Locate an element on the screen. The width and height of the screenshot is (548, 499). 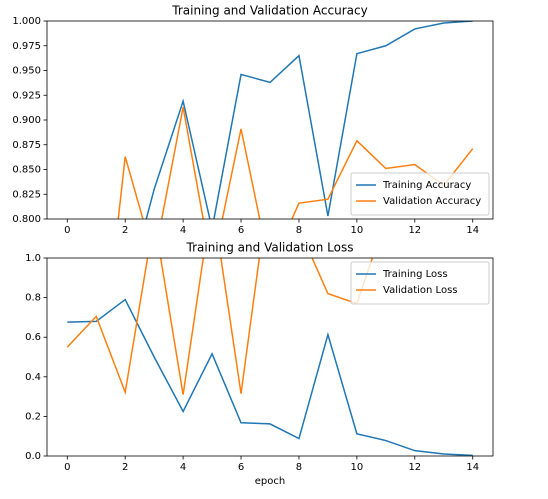
y-tick-label: 0.4 is located at coordinates (33, 377).